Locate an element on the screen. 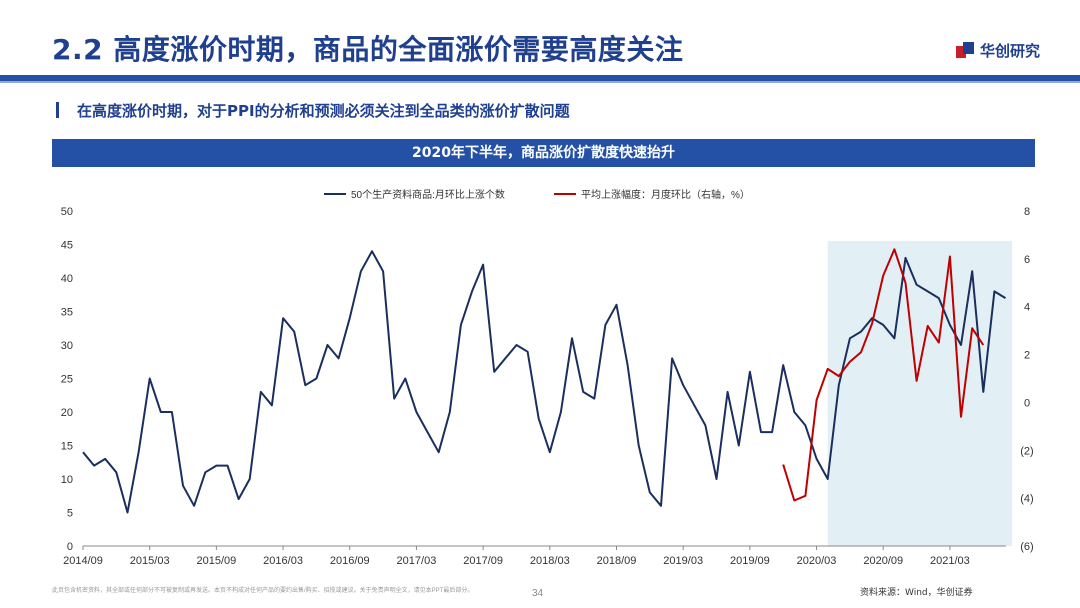 The width and height of the screenshot is (1080, 608). y-right-tick-label: (4) is located at coordinates (1026, 499).